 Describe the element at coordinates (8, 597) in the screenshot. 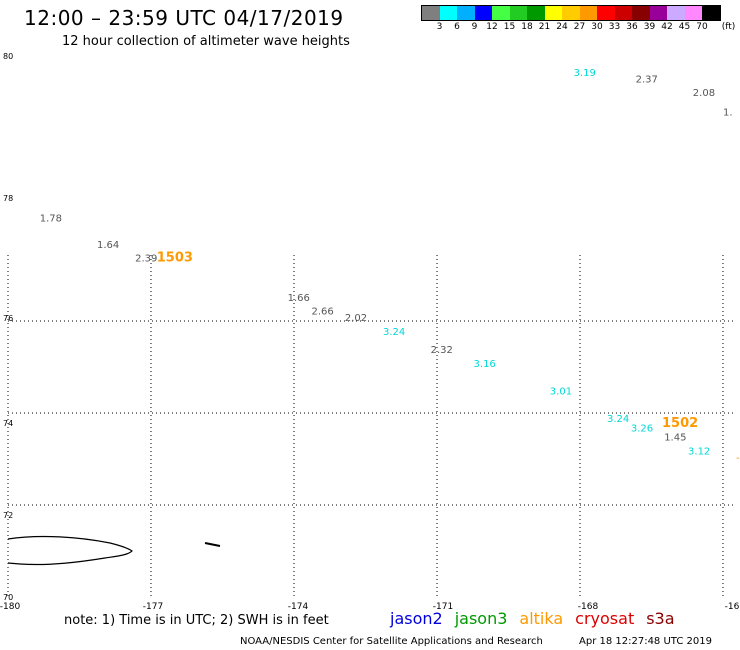

I see `latitude-label: 70` at that location.